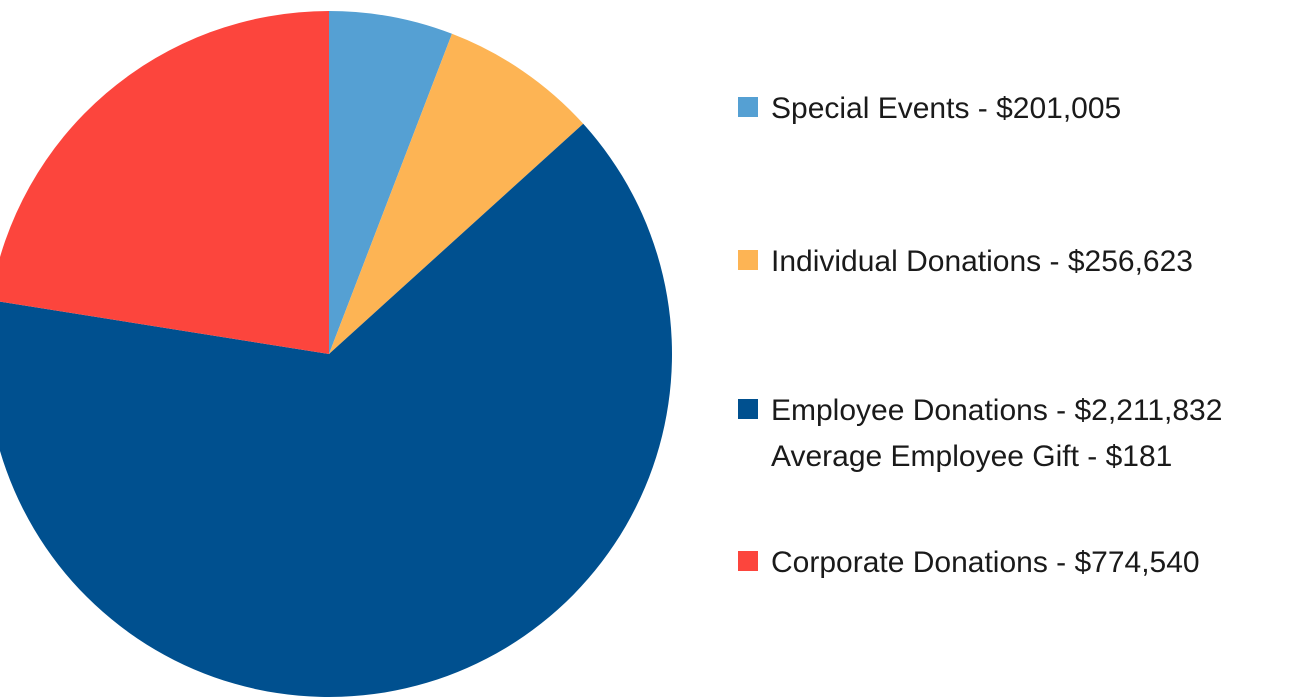 This screenshot has width=1291, height=698. What do you see at coordinates (164, 182) in the screenshot?
I see `pie-slice-corporate-donations` at bounding box center [164, 182].